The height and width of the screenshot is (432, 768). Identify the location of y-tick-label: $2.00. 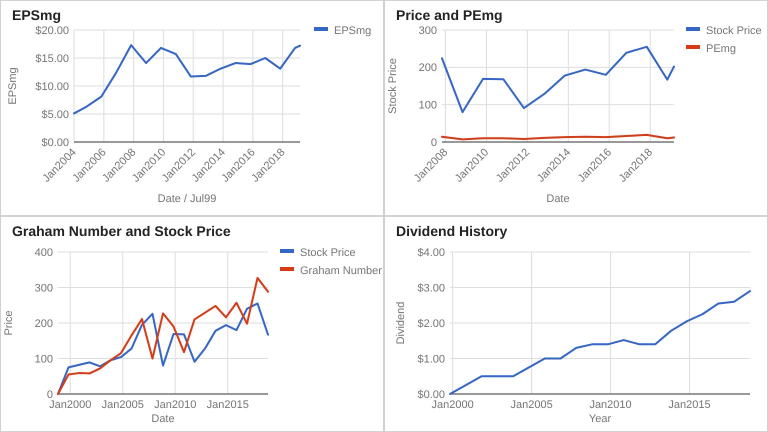
(431, 324).